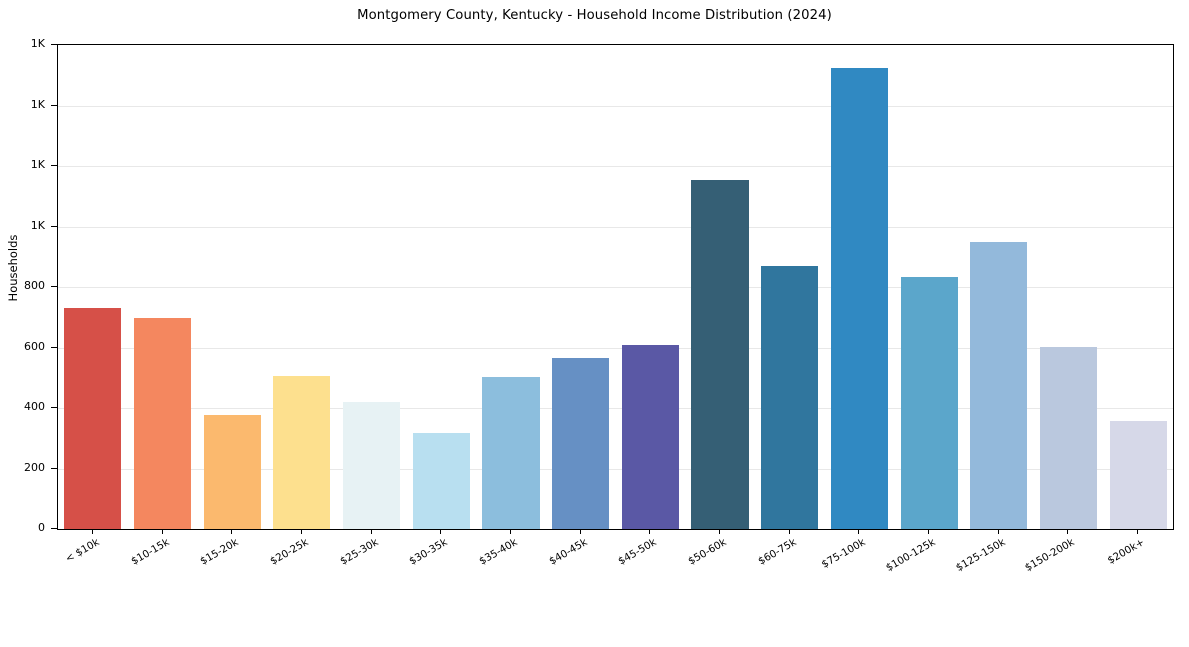  What do you see at coordinates (28, 295) in the screenshot?
I see `y-axis: Households 0 200 400 600 800 1K 1K 1K 1K` at bounding box center [28, 295].